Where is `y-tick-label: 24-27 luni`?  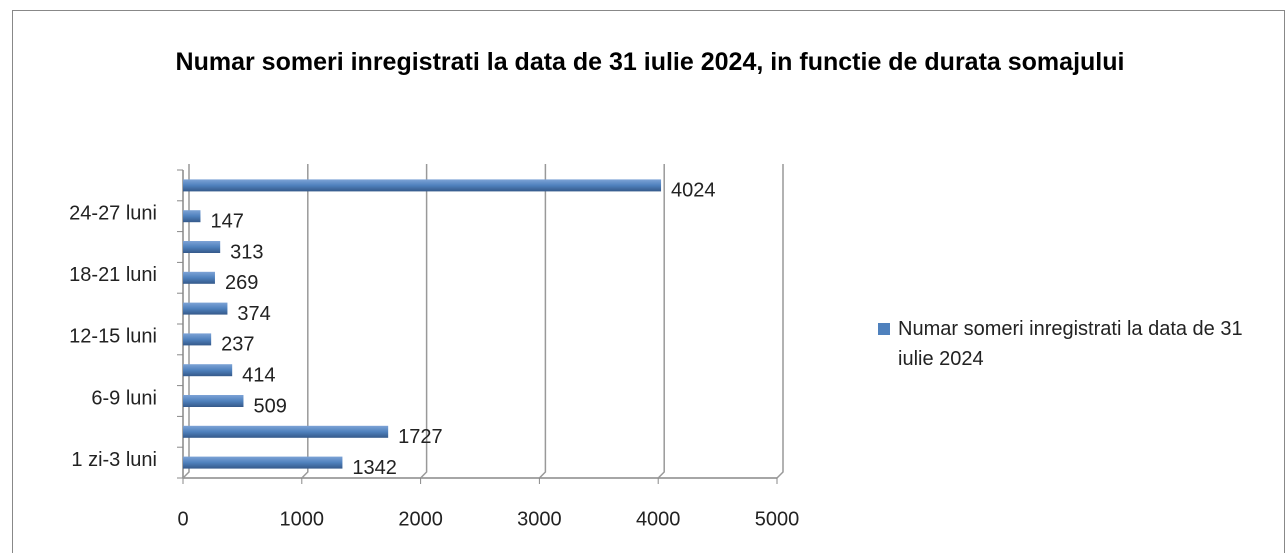
y-tick-label: 24-27 luni is located at coordinates (113, 213).